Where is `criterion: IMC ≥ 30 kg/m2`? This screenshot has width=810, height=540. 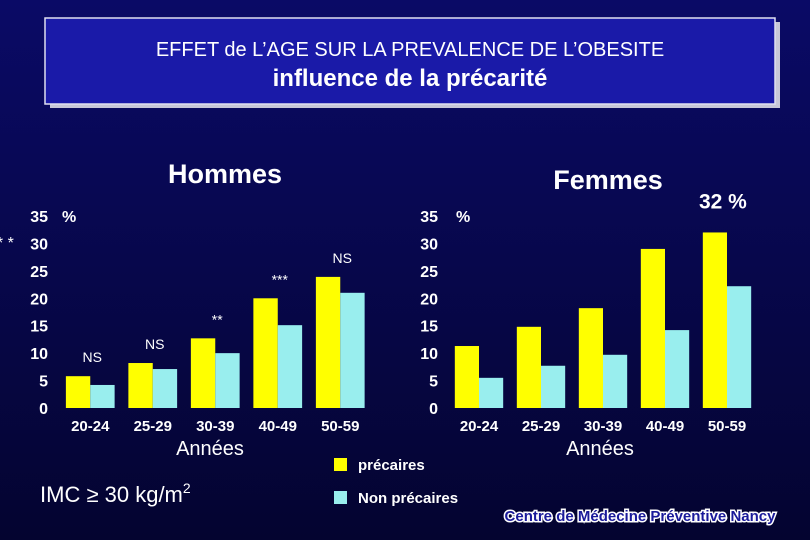
criterion: IMC ≥ 30 kg/m2 is located at coordinates (115, 493).